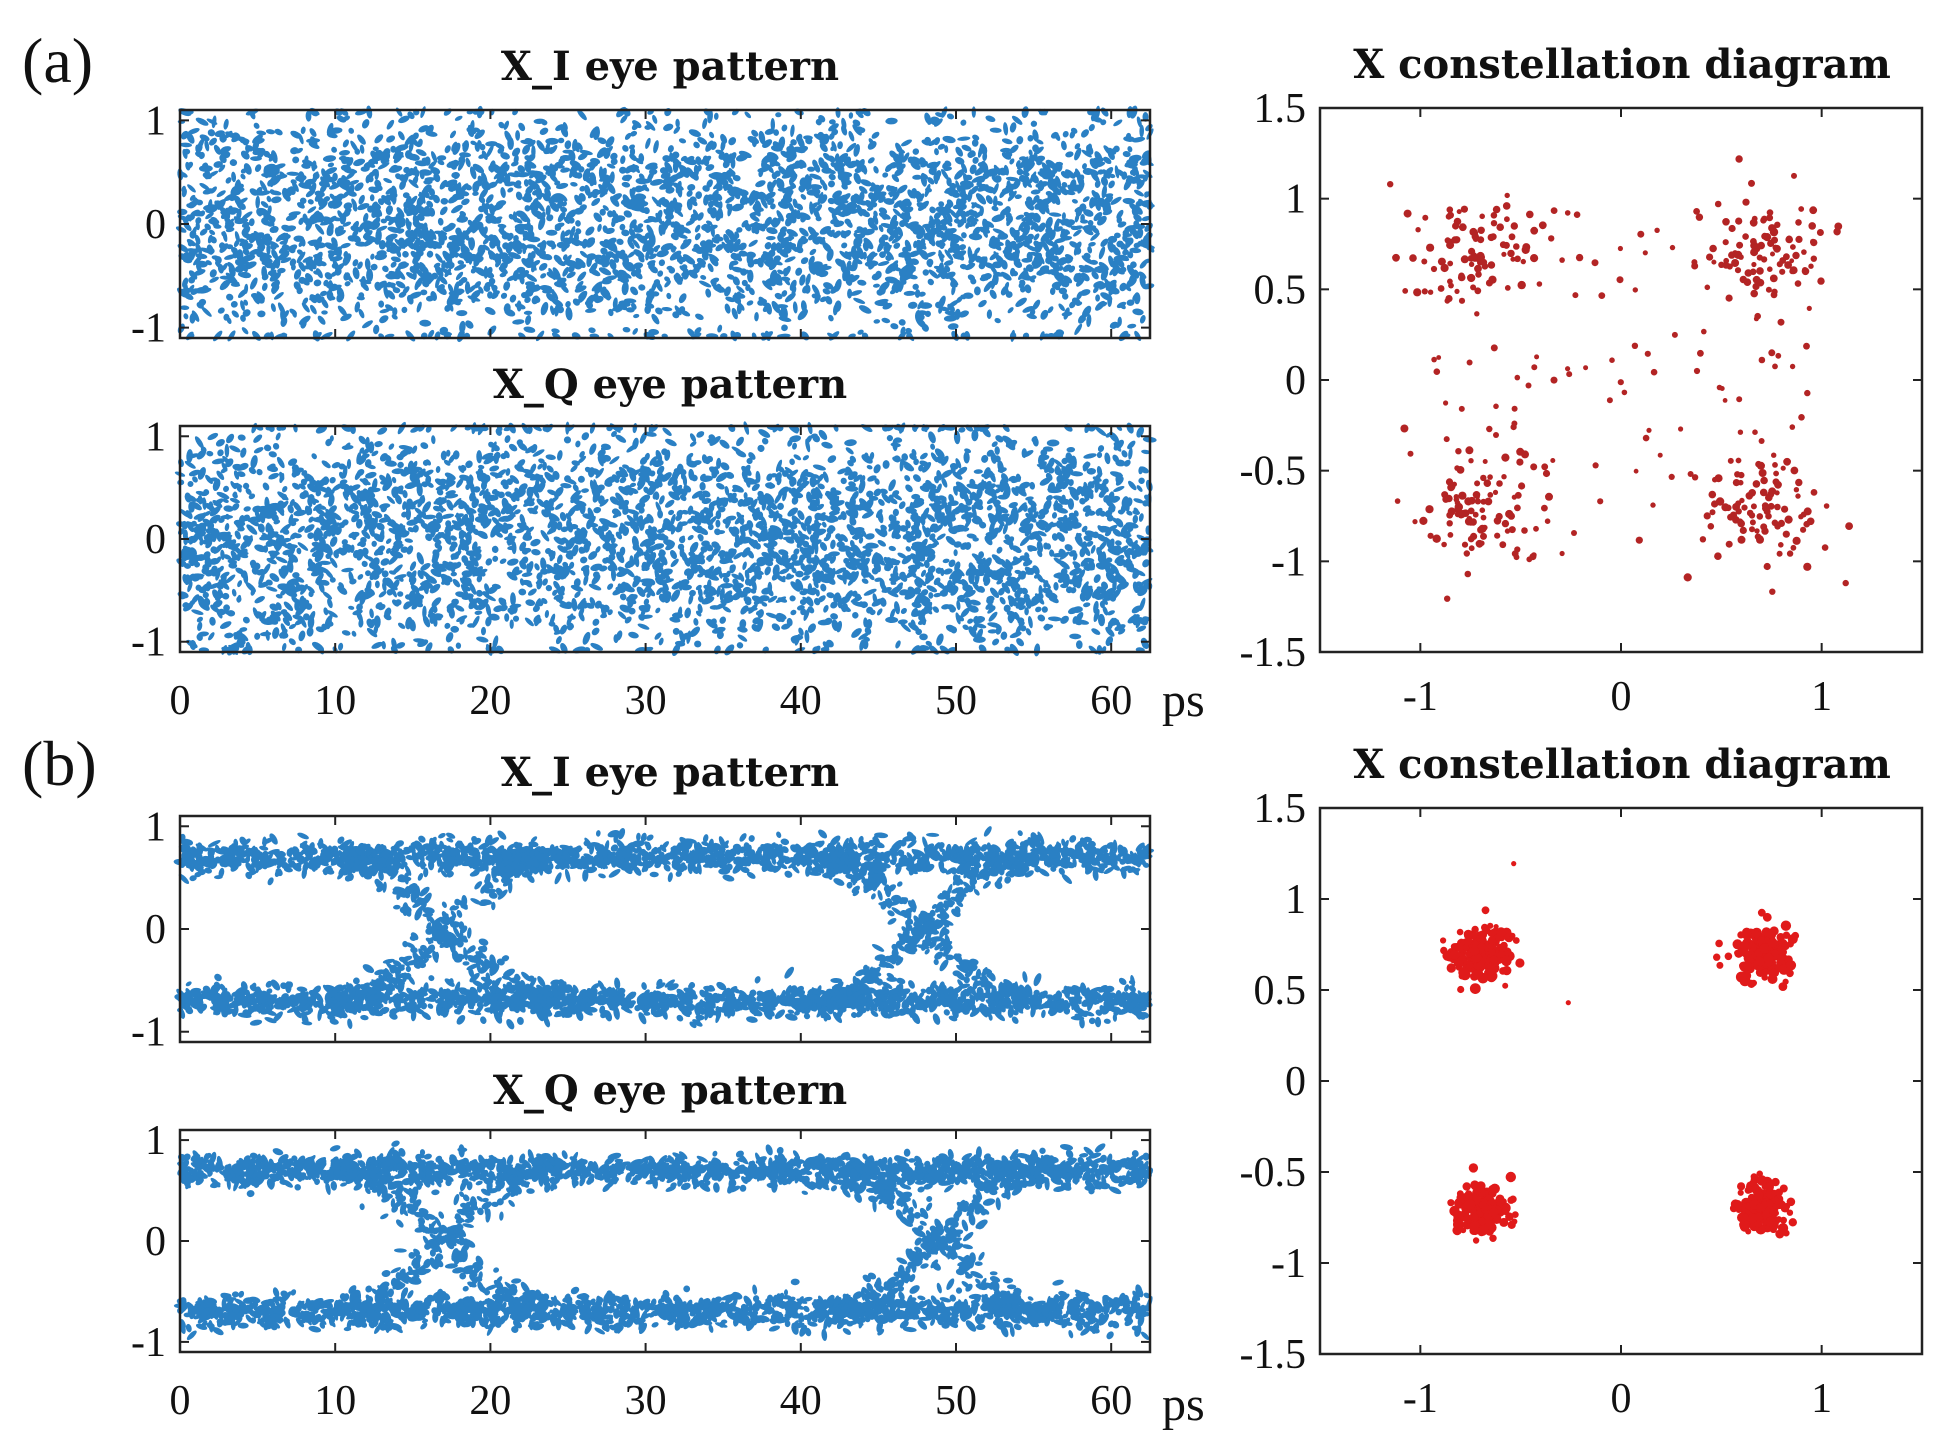 The image size is (1947, 1452). Describe the element at coordinates (155, 121) in the screenshot. I see `y-tick-label: 1` at that location.